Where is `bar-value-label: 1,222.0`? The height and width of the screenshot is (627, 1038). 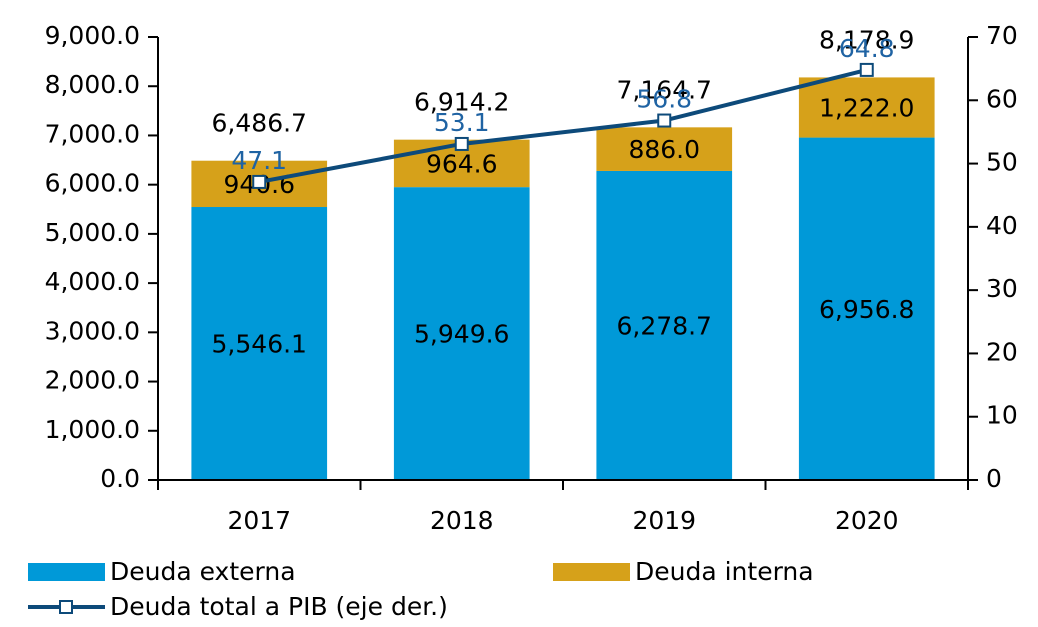 bar-value-label: 1,222.0 is located at coordinates (866, 107).